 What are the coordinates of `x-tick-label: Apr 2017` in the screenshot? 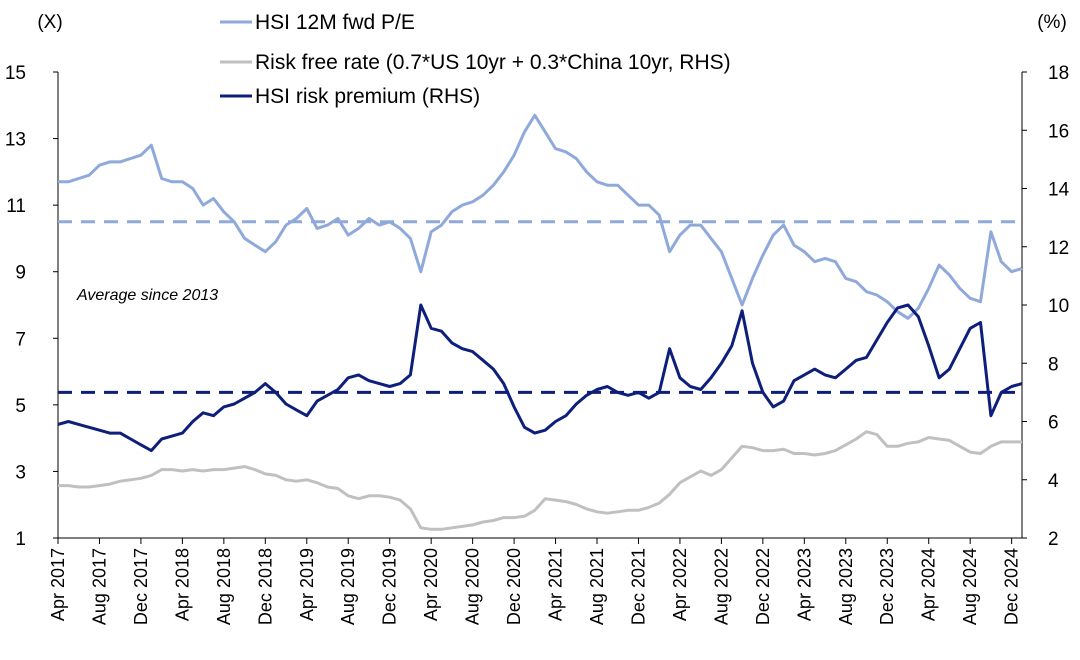 It's located at (58, 584).